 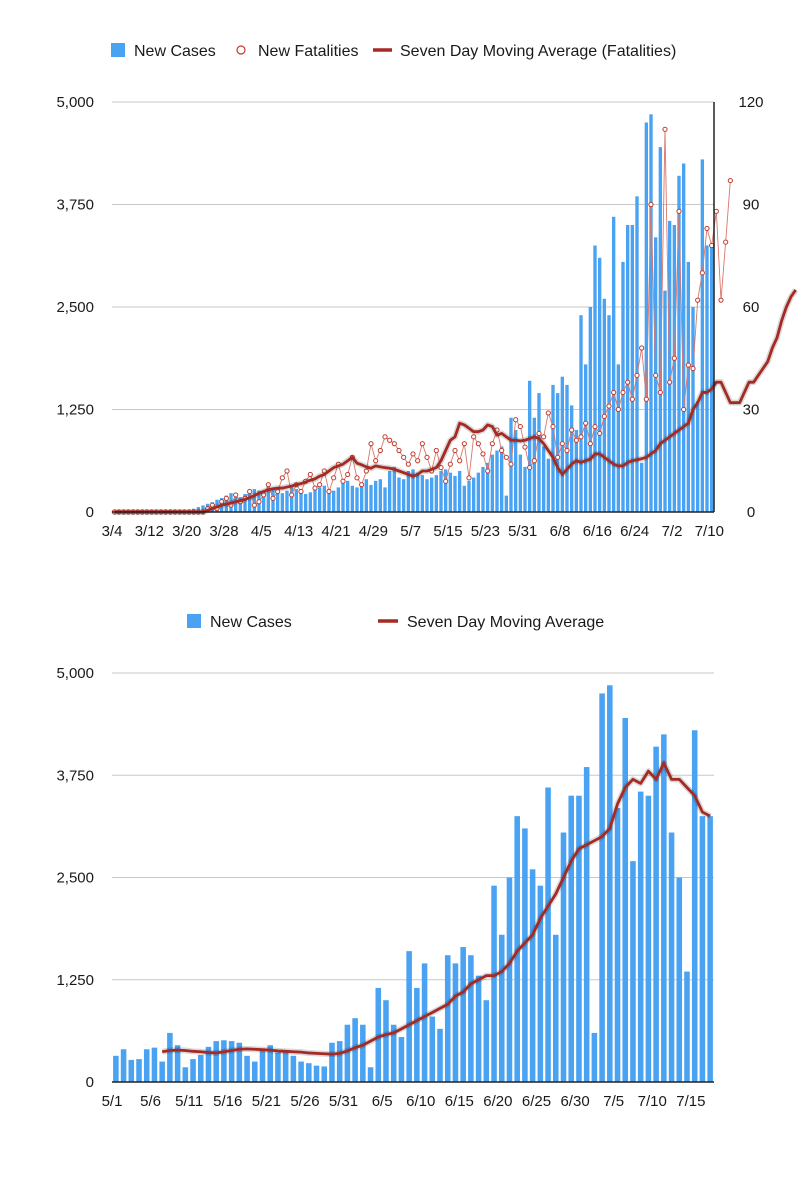 What do you see at coordinates (505, 622) in the screenshot?
I see `legend-label-moving-average-2: Seven Day Moving Average` at bounding box center [505, 622].